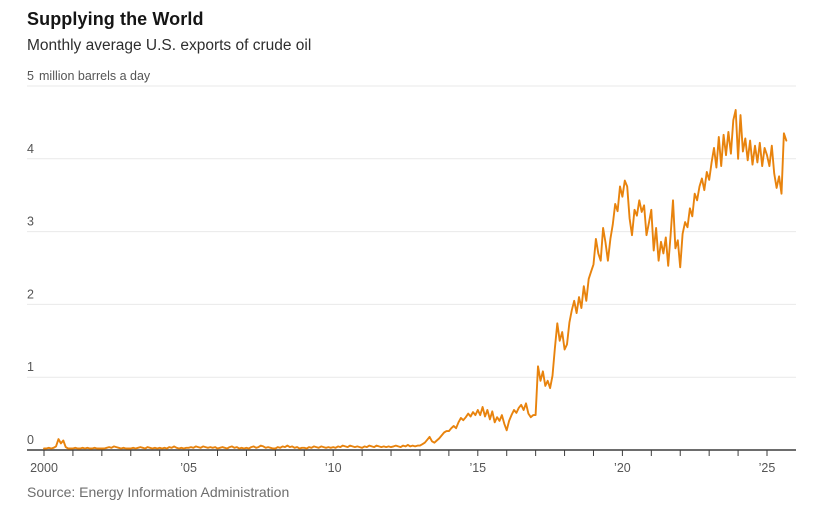 The height and width of the screenshot is (514, 820). I want to click on y-tick-label: 2, so click(30, 294).